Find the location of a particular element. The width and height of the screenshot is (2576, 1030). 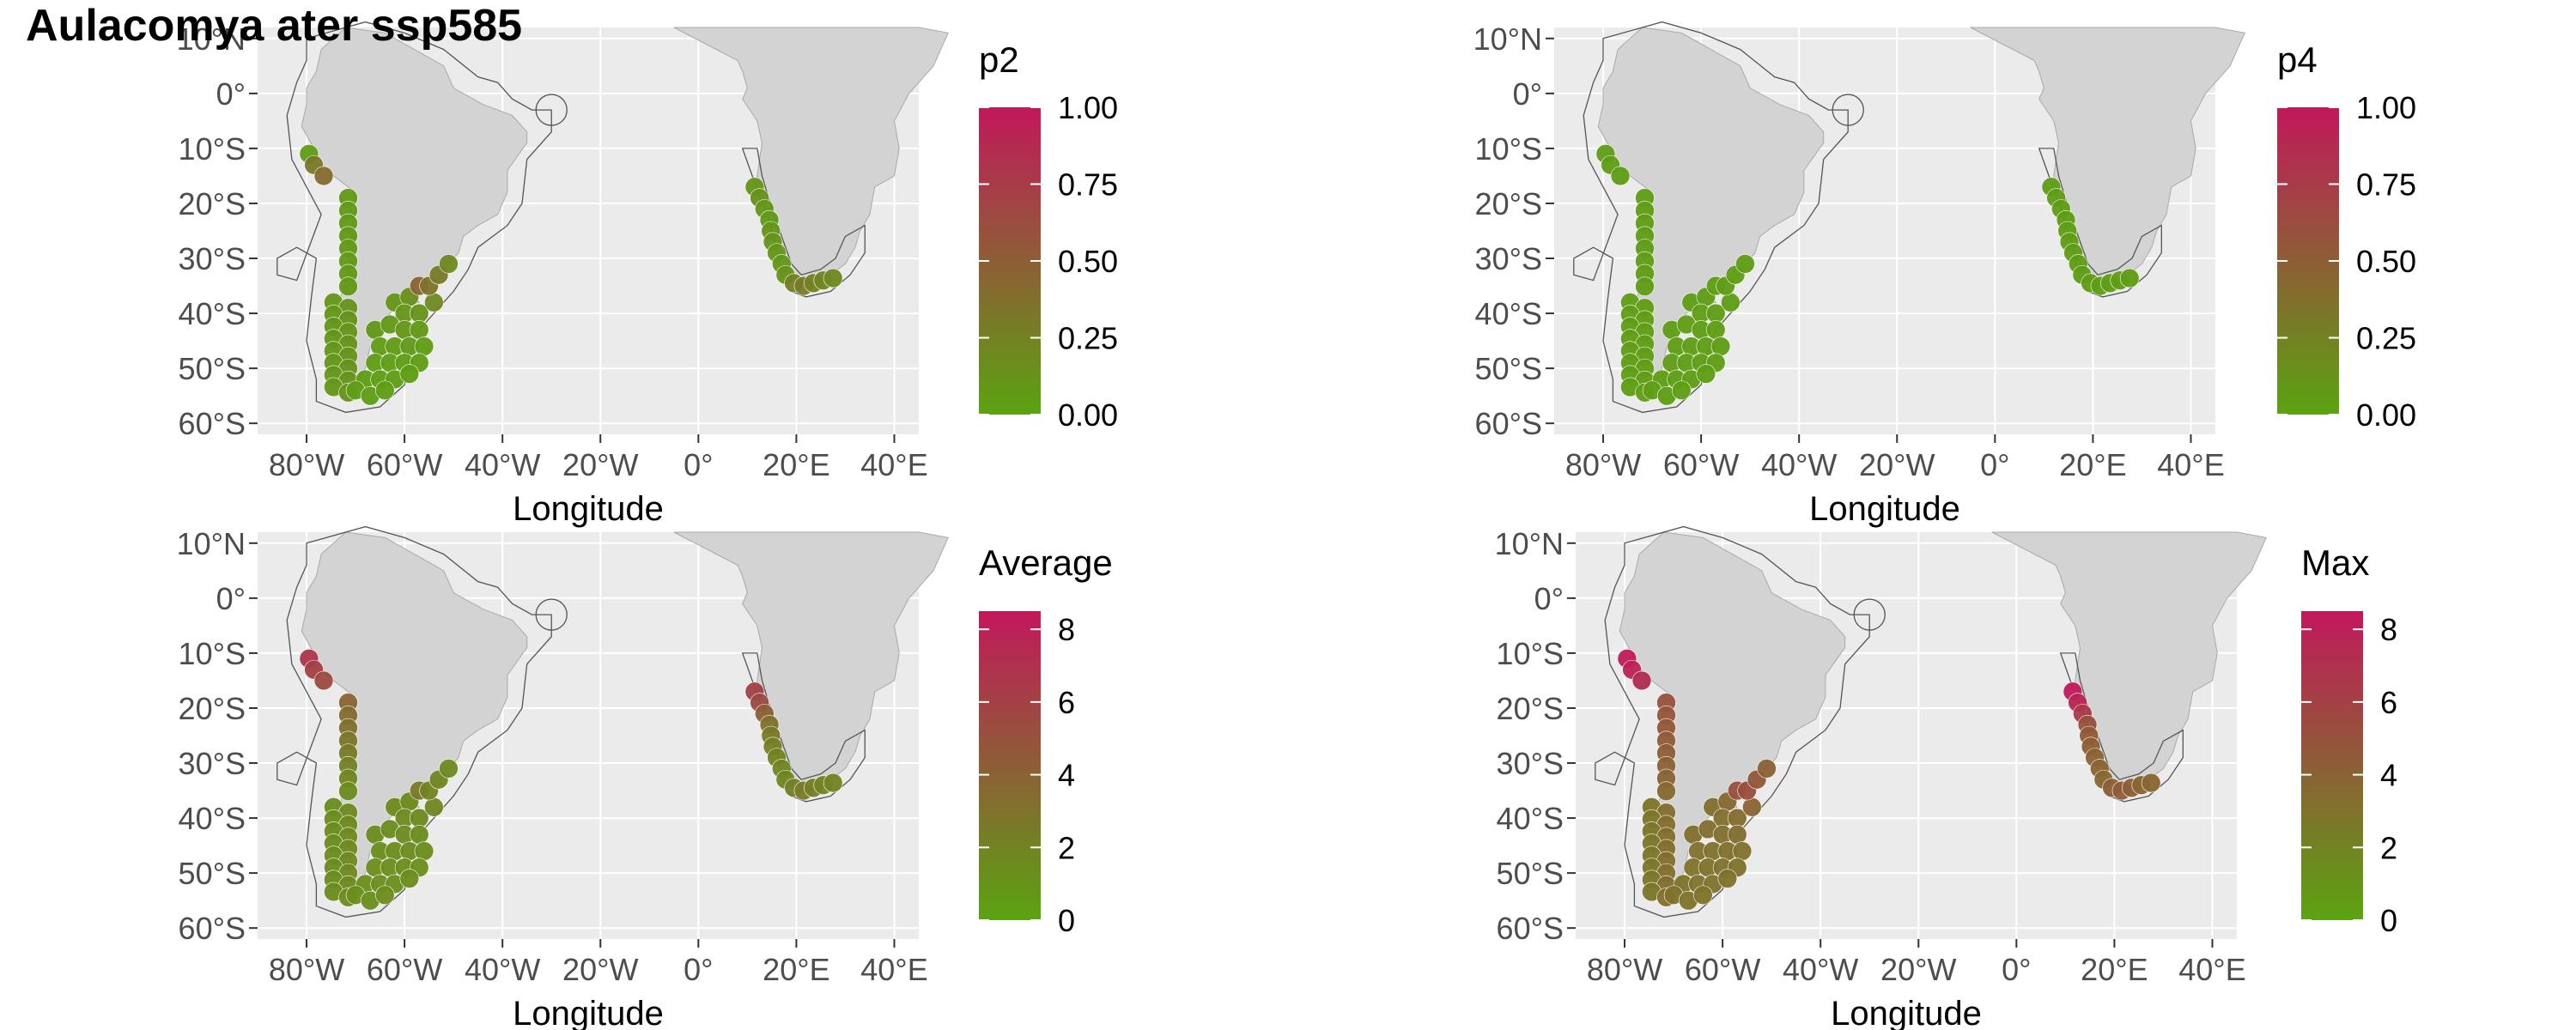

x-tick-label: 20°E is located at coordinates (2114, 969).